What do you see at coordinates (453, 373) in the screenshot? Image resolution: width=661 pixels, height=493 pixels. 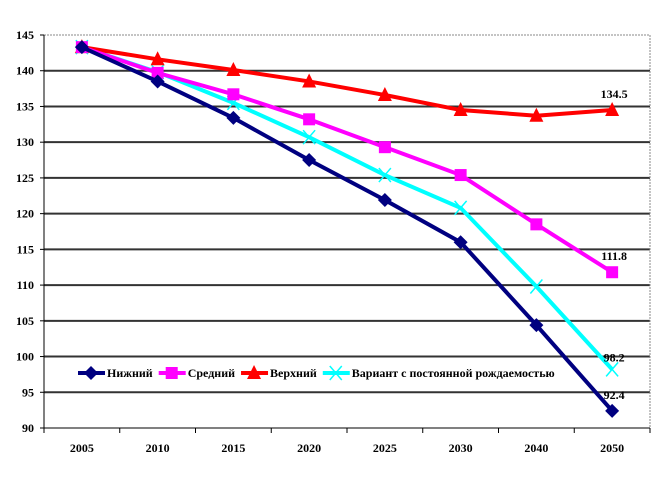 I see `legend-label: Вариант с постоянной рождаемостью` at bounding box center [453, 373].